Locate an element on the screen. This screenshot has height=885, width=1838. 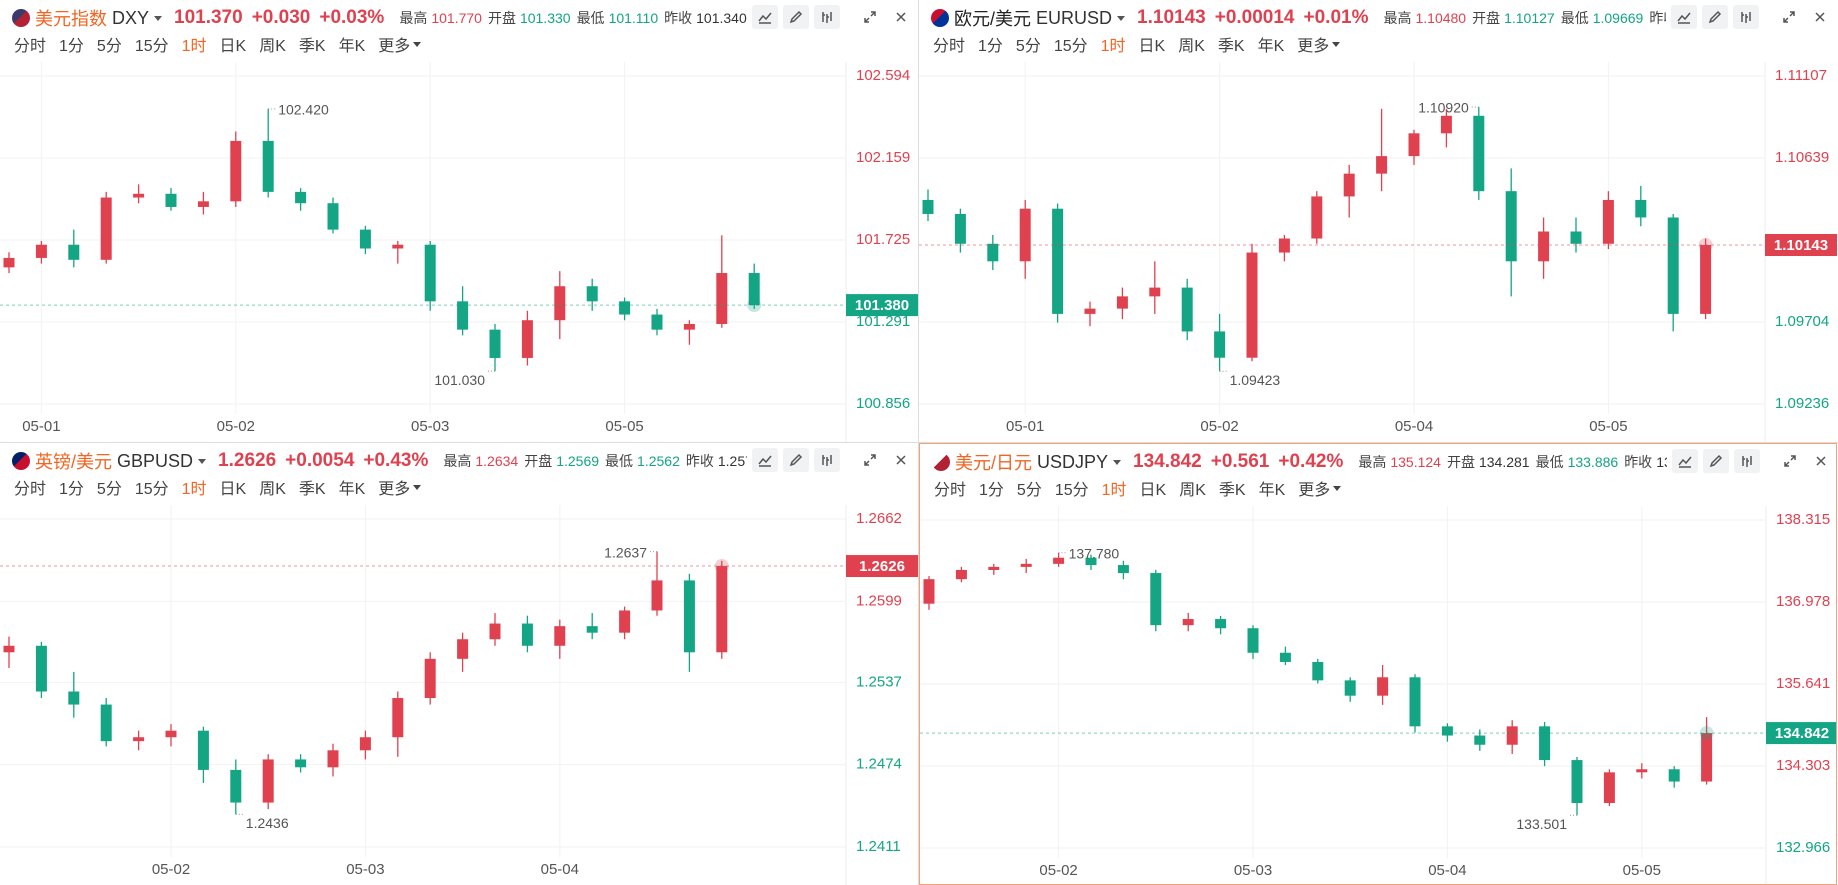
instrument-code: DXY is located at coordinates (131, 17).